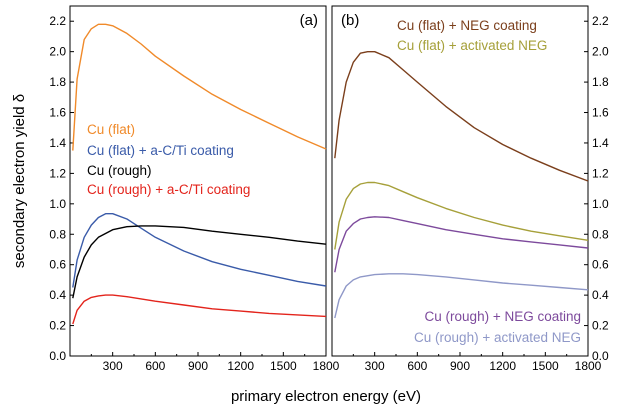 This screenshot has width=622, height=405. I want to click on legend-cu-rough-acti: Cu (rough) + a-C/Ti coating, so click(168, 189).